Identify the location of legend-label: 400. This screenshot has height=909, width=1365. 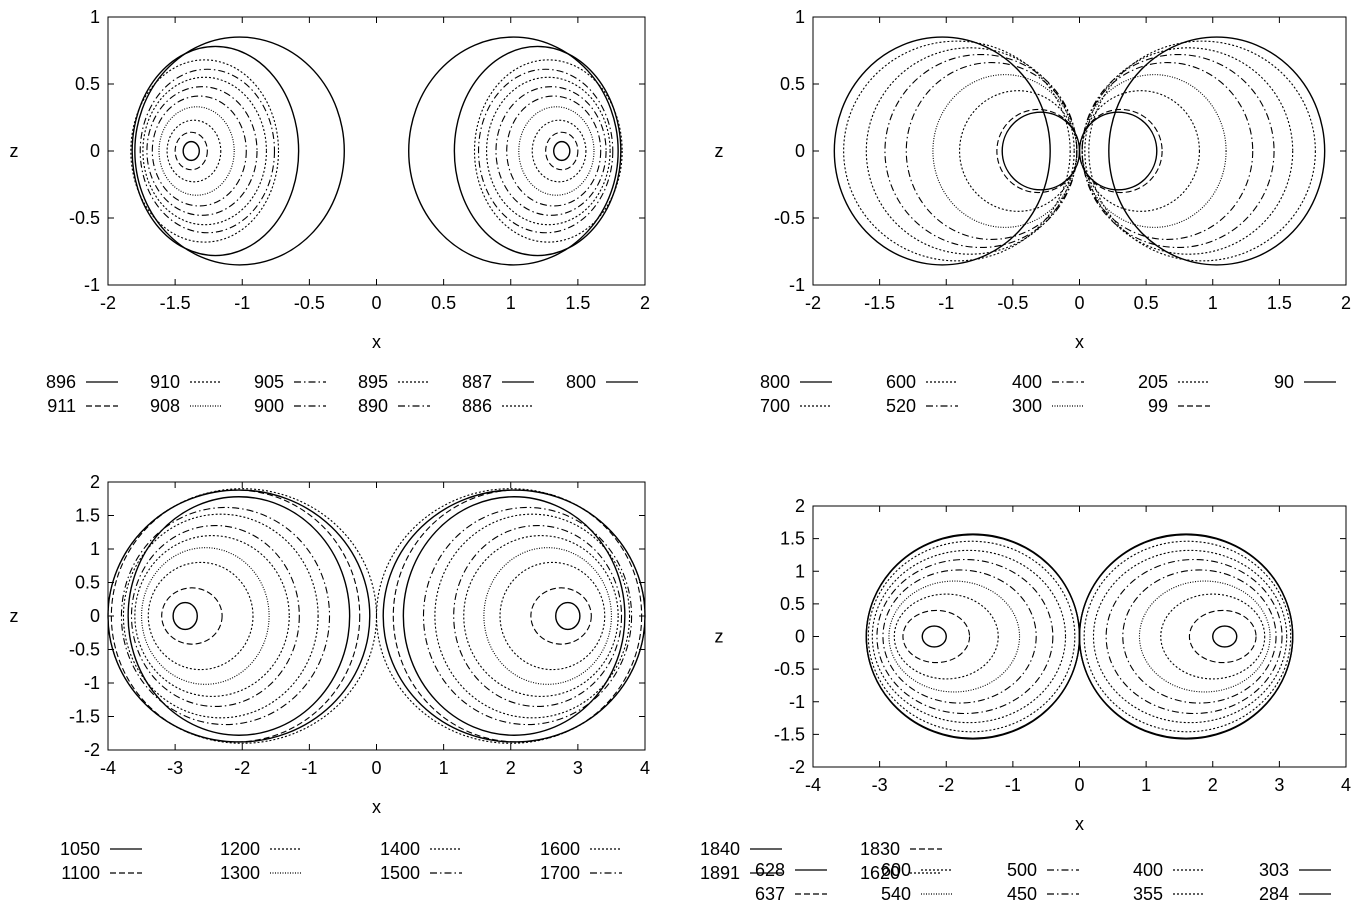
(1148, 870).